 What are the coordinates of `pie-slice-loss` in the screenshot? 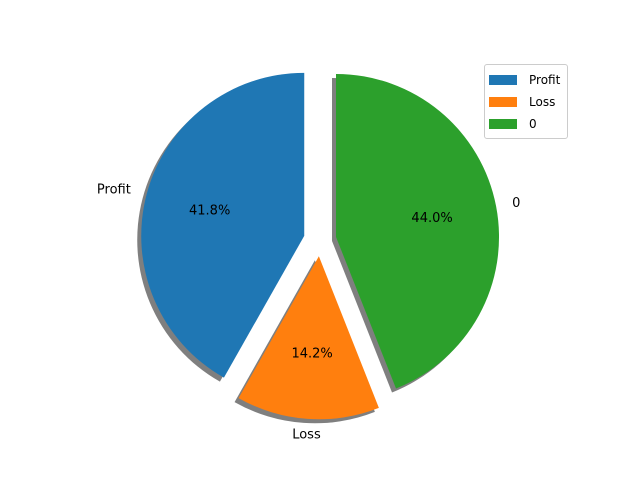 It's located at (308, 338).